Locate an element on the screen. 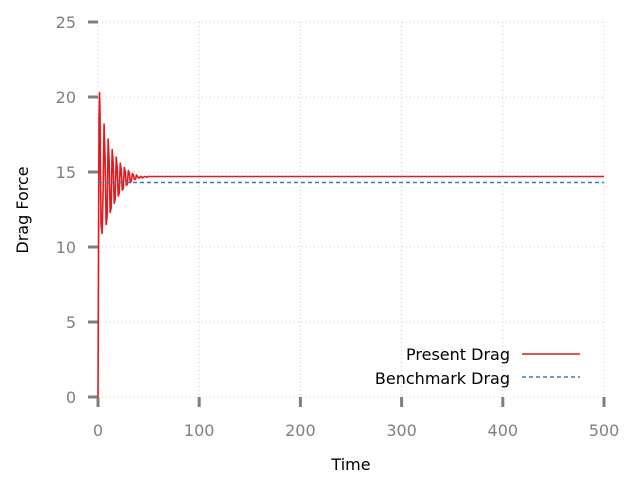  x-tick-label: 200 is located at coordinates (300, 430).